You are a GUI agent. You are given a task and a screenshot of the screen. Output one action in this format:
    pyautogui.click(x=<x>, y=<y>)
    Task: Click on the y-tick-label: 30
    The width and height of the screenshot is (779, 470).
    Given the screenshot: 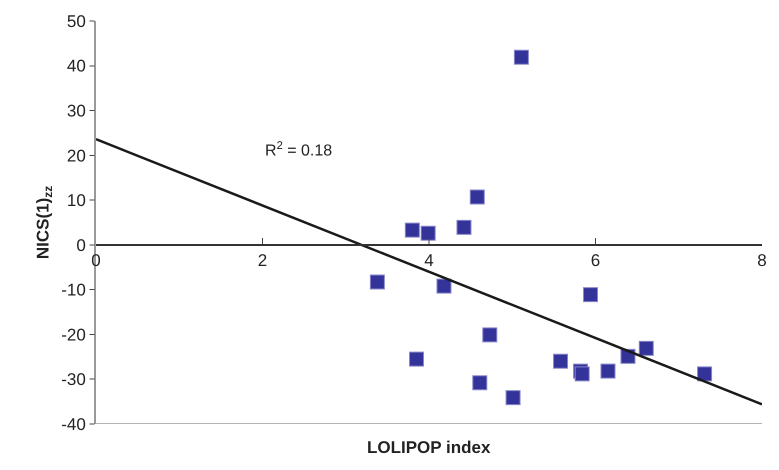 What is the action you would take?
    pyautogui.click(x=76, y=111)
    